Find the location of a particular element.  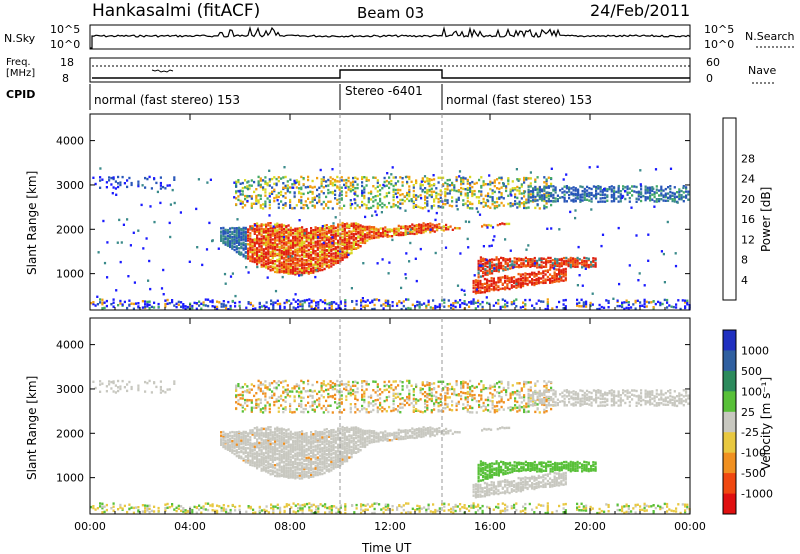

beam-title: Beam 03 is located at coordinates (390, 13).